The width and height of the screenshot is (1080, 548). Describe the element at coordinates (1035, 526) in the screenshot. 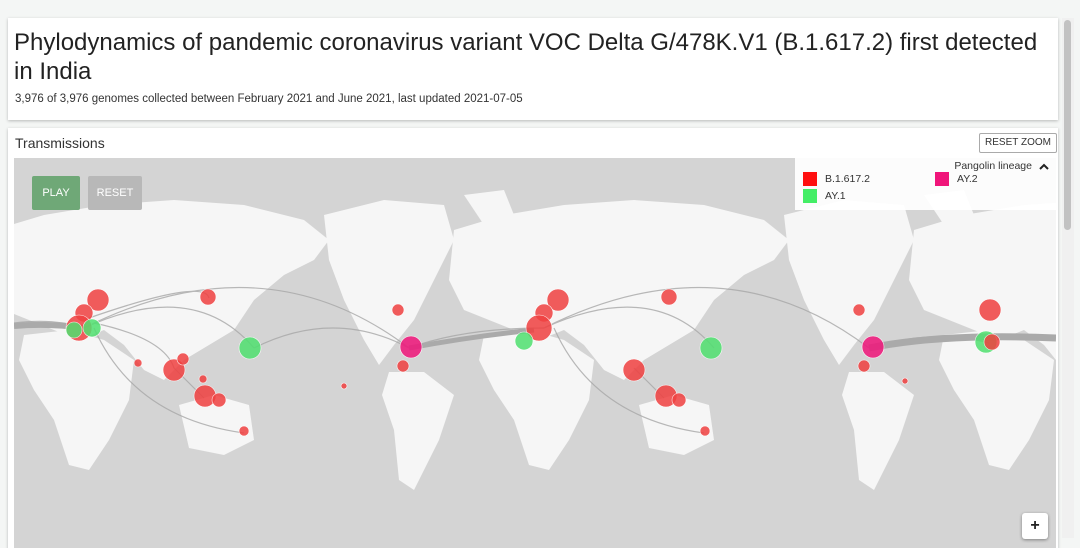

I see `zoom-in-button: +` at that location.